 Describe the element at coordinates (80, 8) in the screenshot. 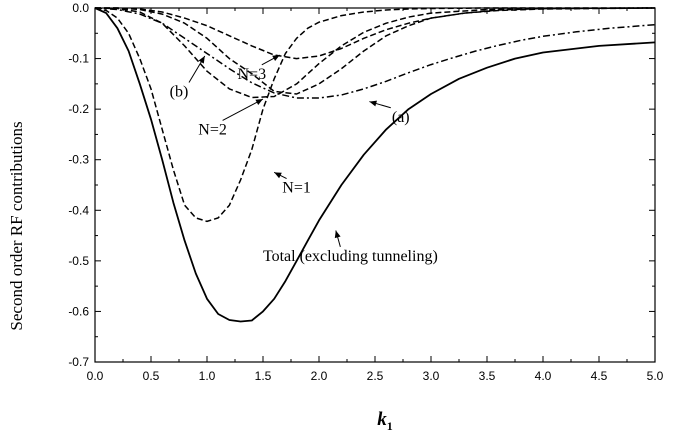

I see `y-tick-label: 0.0` at that location.